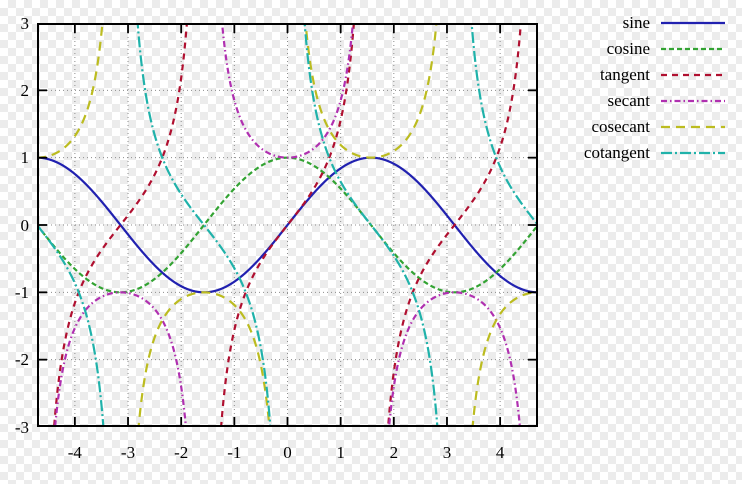  What do you see at coordinates (655, 153) in the screenshot?
I see `legend-item-cotangent: cotangent` at bounding box center [655, 153].